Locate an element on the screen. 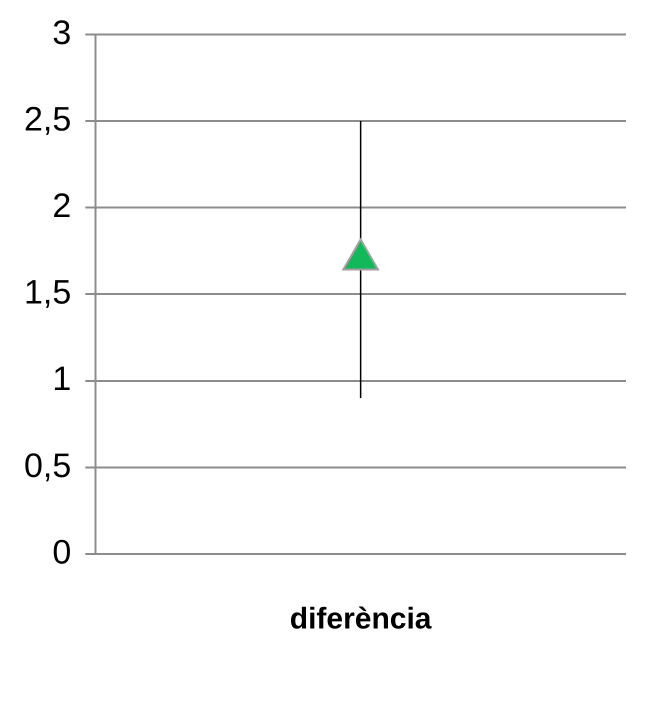  y-tick-label: 0,5 is located at coordinates (48, 465).